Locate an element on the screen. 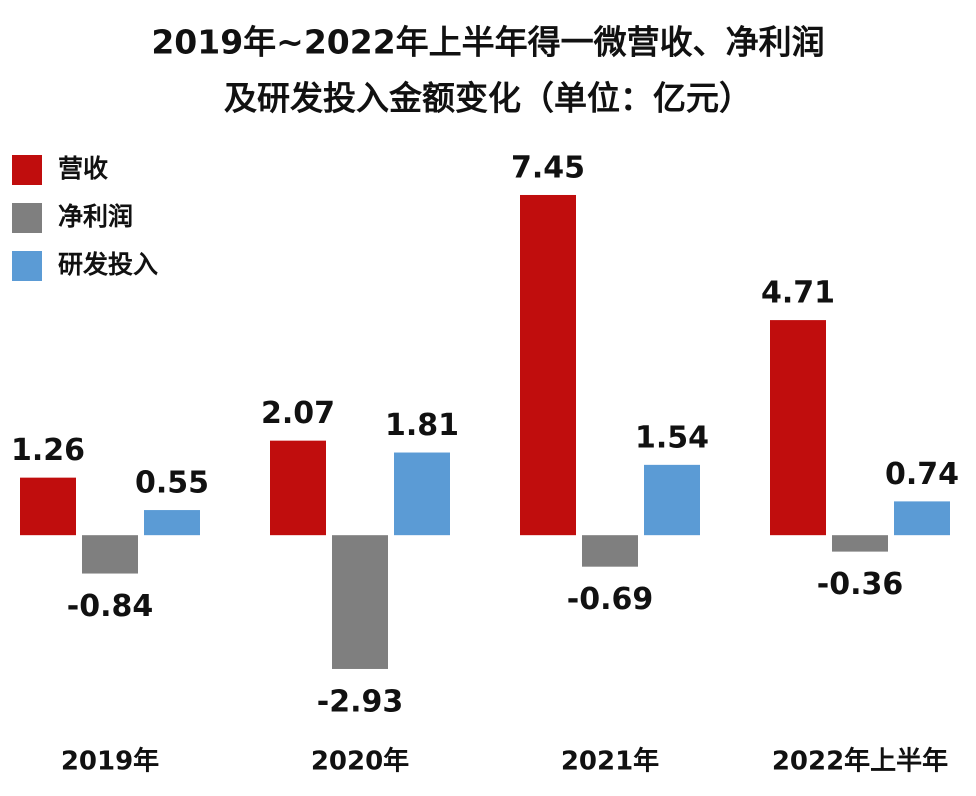 This screenshot has height=796, width=976. value-label: 7.45 is located at coordinates (548, 167).